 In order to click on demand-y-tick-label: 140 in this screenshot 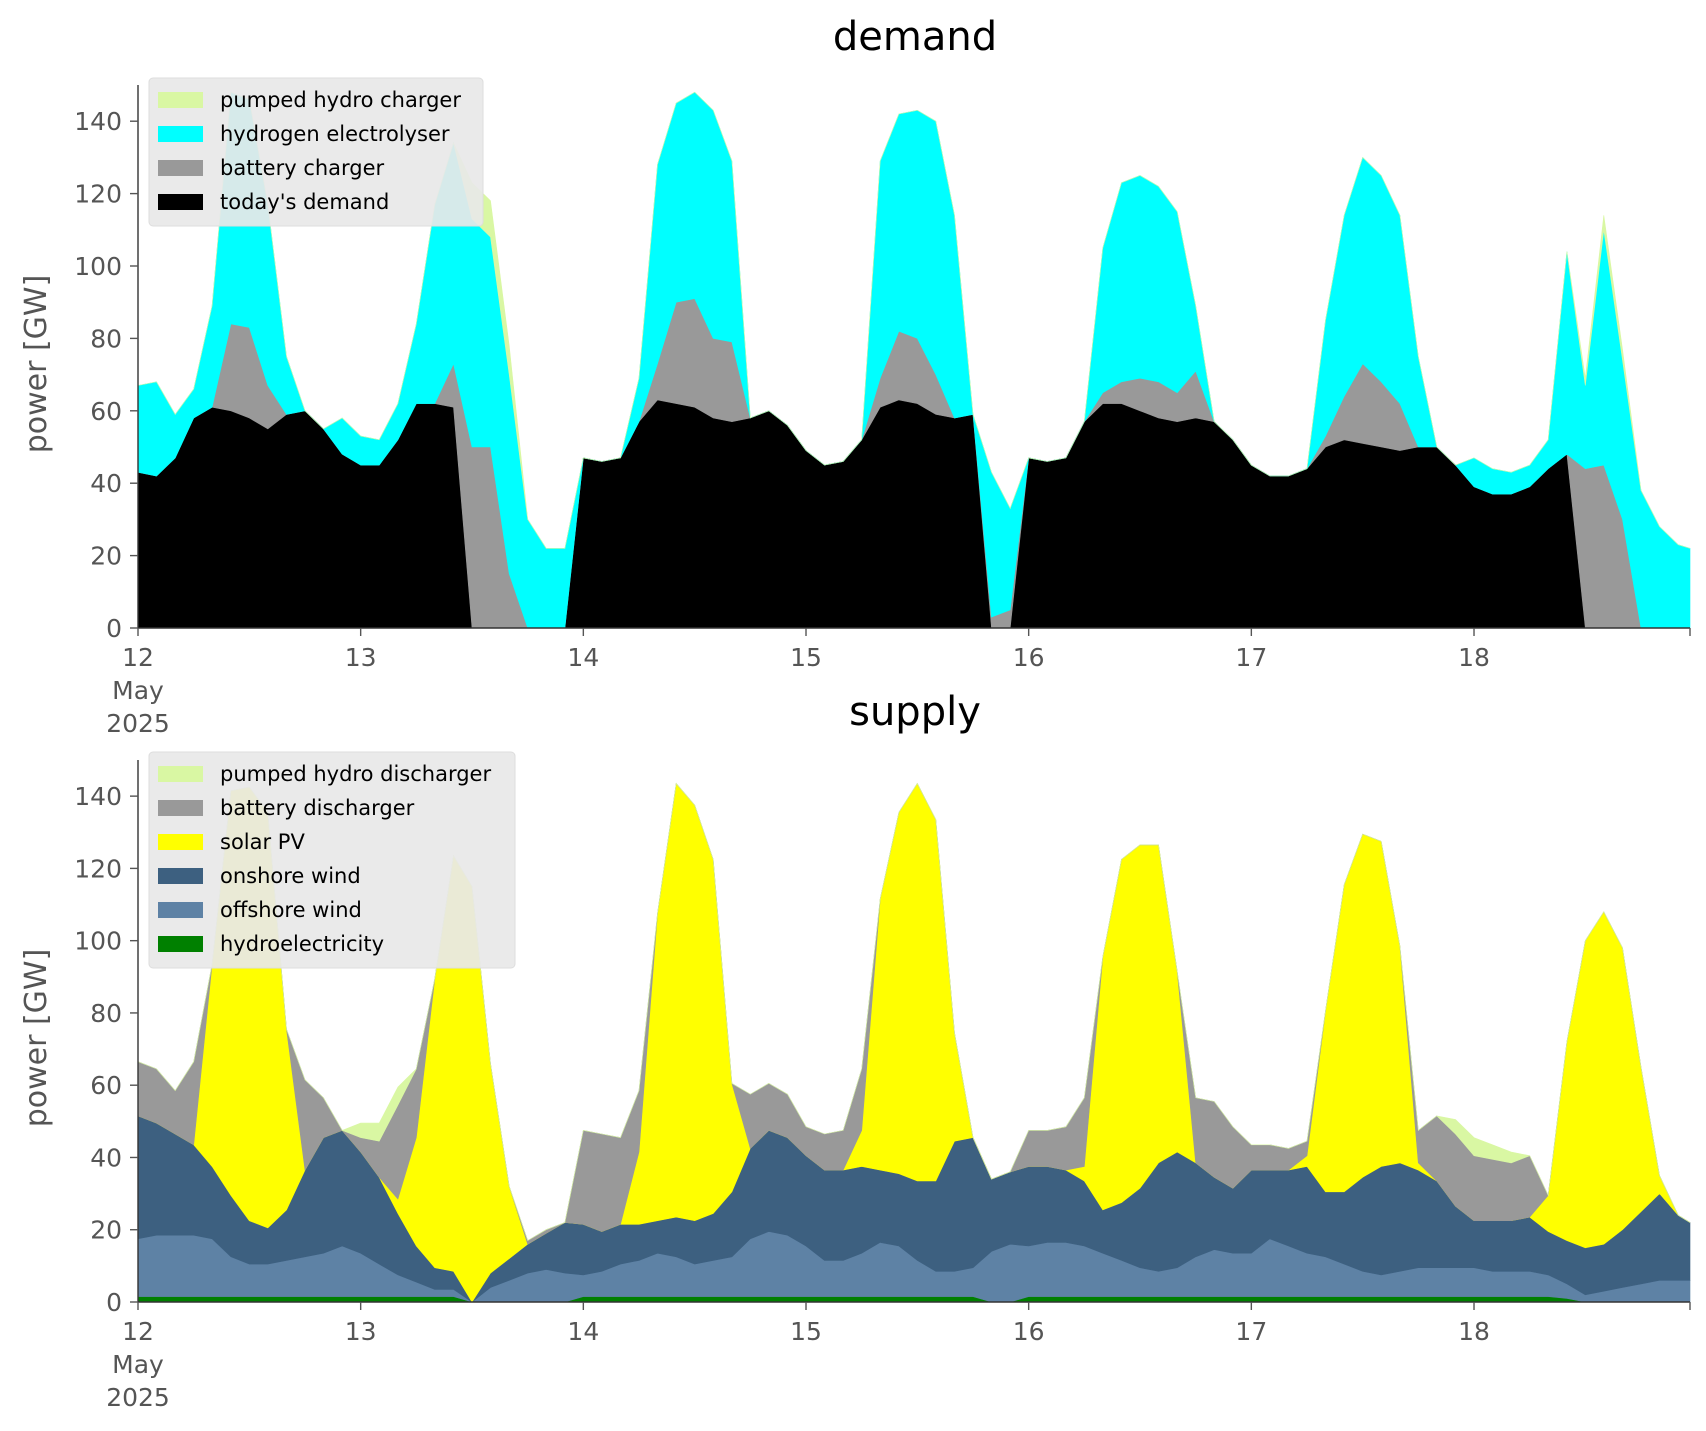, I will do `click(98, 121)`.